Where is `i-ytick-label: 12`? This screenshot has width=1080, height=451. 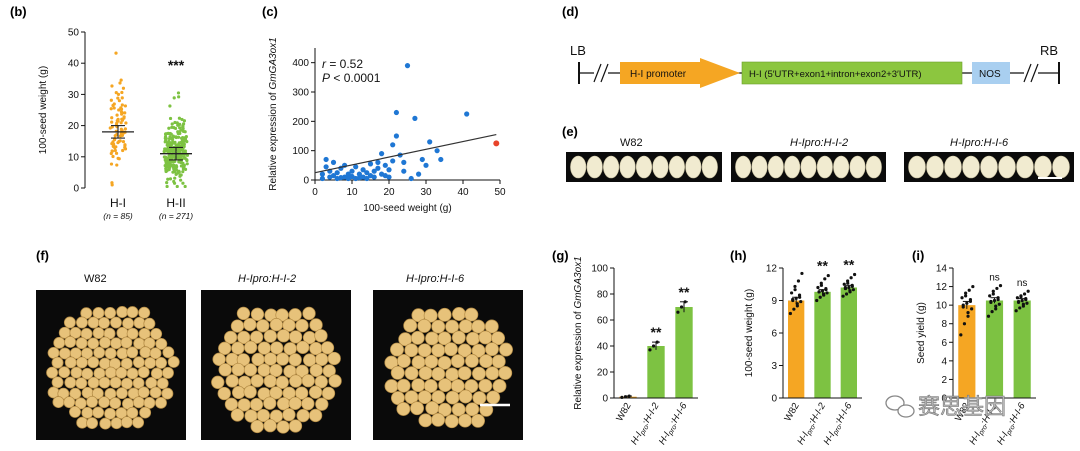 i-ytick-label: 12 is located at coordinates (942, 287).